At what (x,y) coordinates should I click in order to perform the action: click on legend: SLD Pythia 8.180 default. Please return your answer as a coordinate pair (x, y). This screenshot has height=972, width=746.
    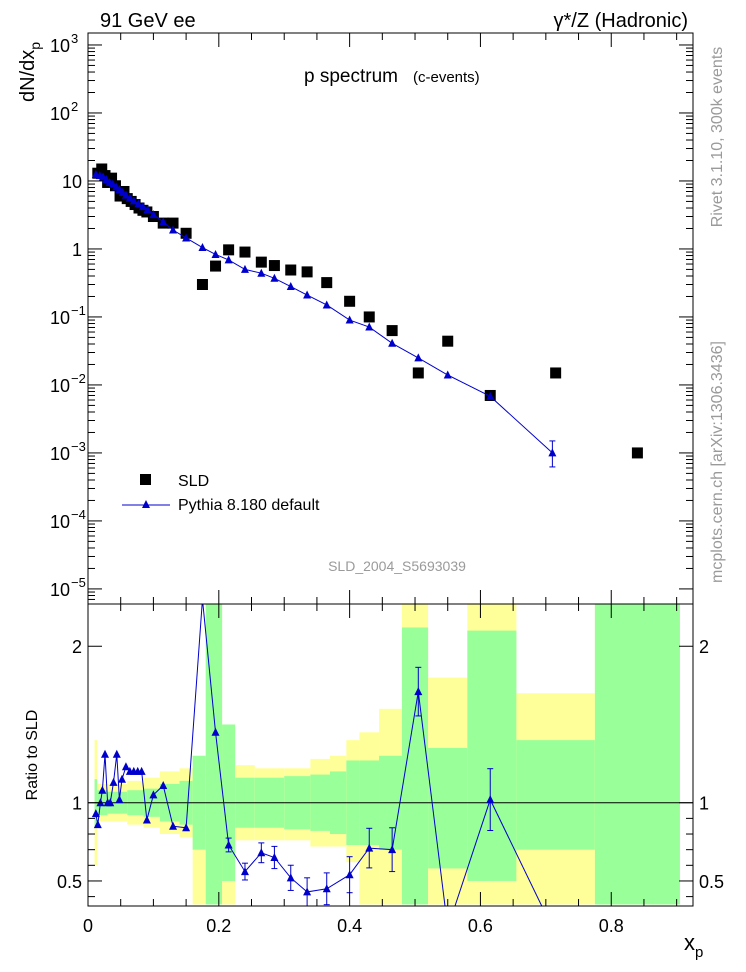
    Looking at the image, I should click on (221, 493).